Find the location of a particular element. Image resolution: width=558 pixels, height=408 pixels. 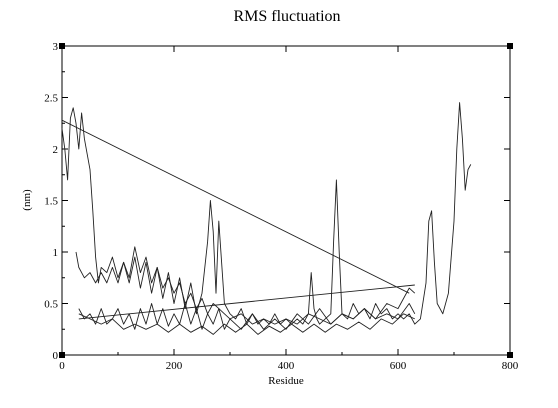

x-tick-label: 400 is located at coordinates (286, 366).